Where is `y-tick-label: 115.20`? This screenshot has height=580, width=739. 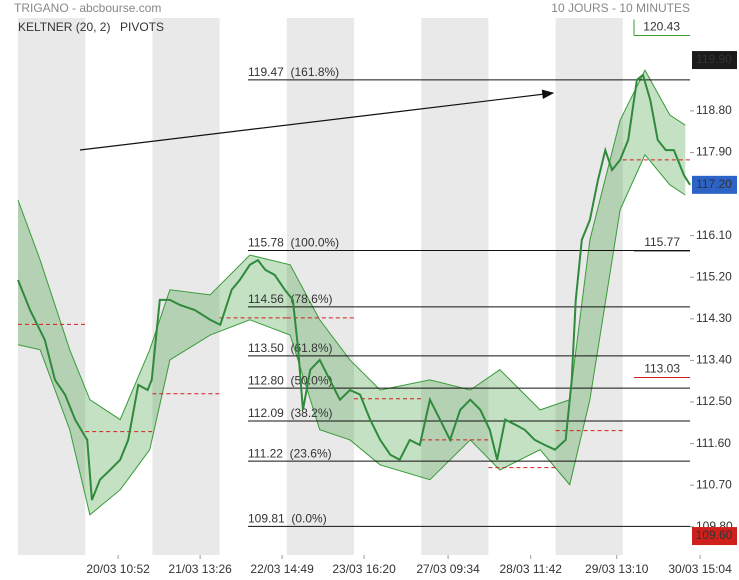
y-tick-label: 115.20 is located at coordinates (714, 276).